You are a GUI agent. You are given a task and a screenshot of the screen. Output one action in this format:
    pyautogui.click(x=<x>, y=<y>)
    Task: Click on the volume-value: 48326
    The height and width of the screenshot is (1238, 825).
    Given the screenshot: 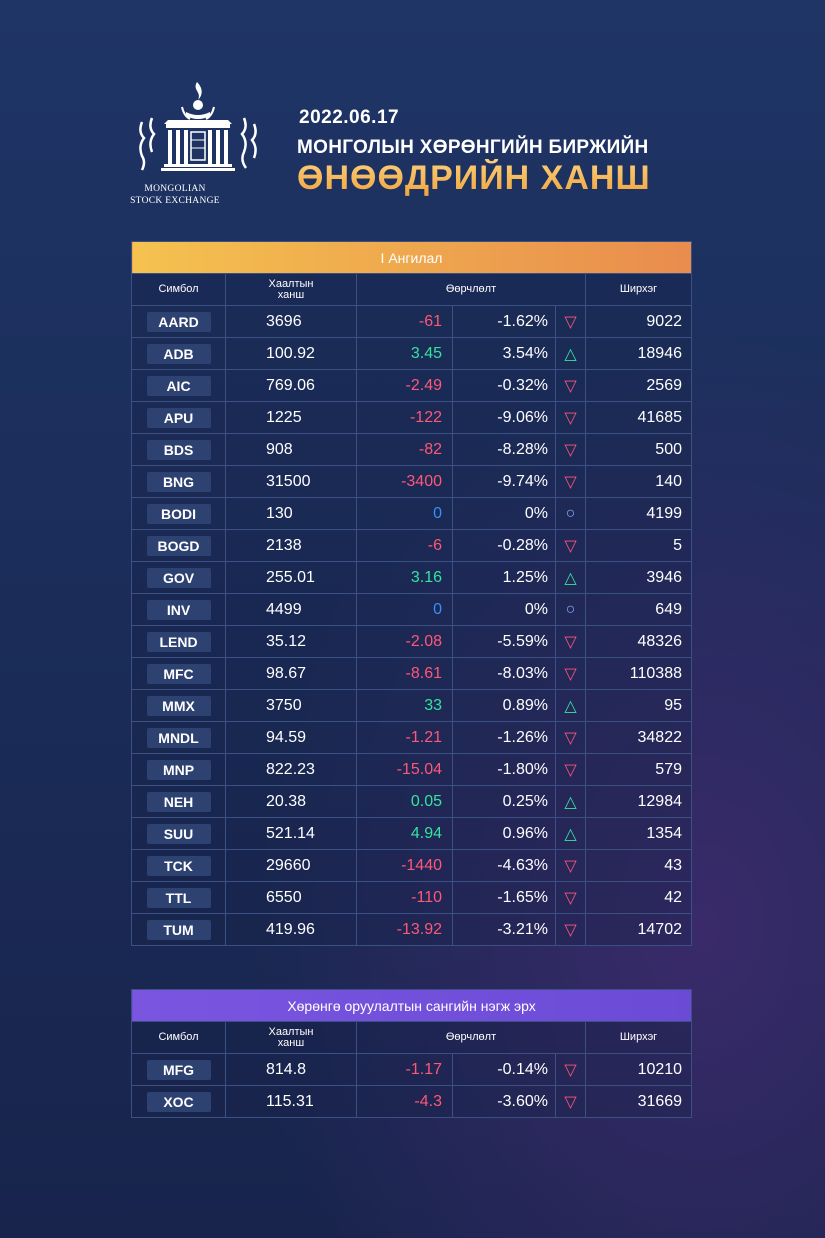 What is the action you would take?
    pyautogui.click(x=638, y=641)
    